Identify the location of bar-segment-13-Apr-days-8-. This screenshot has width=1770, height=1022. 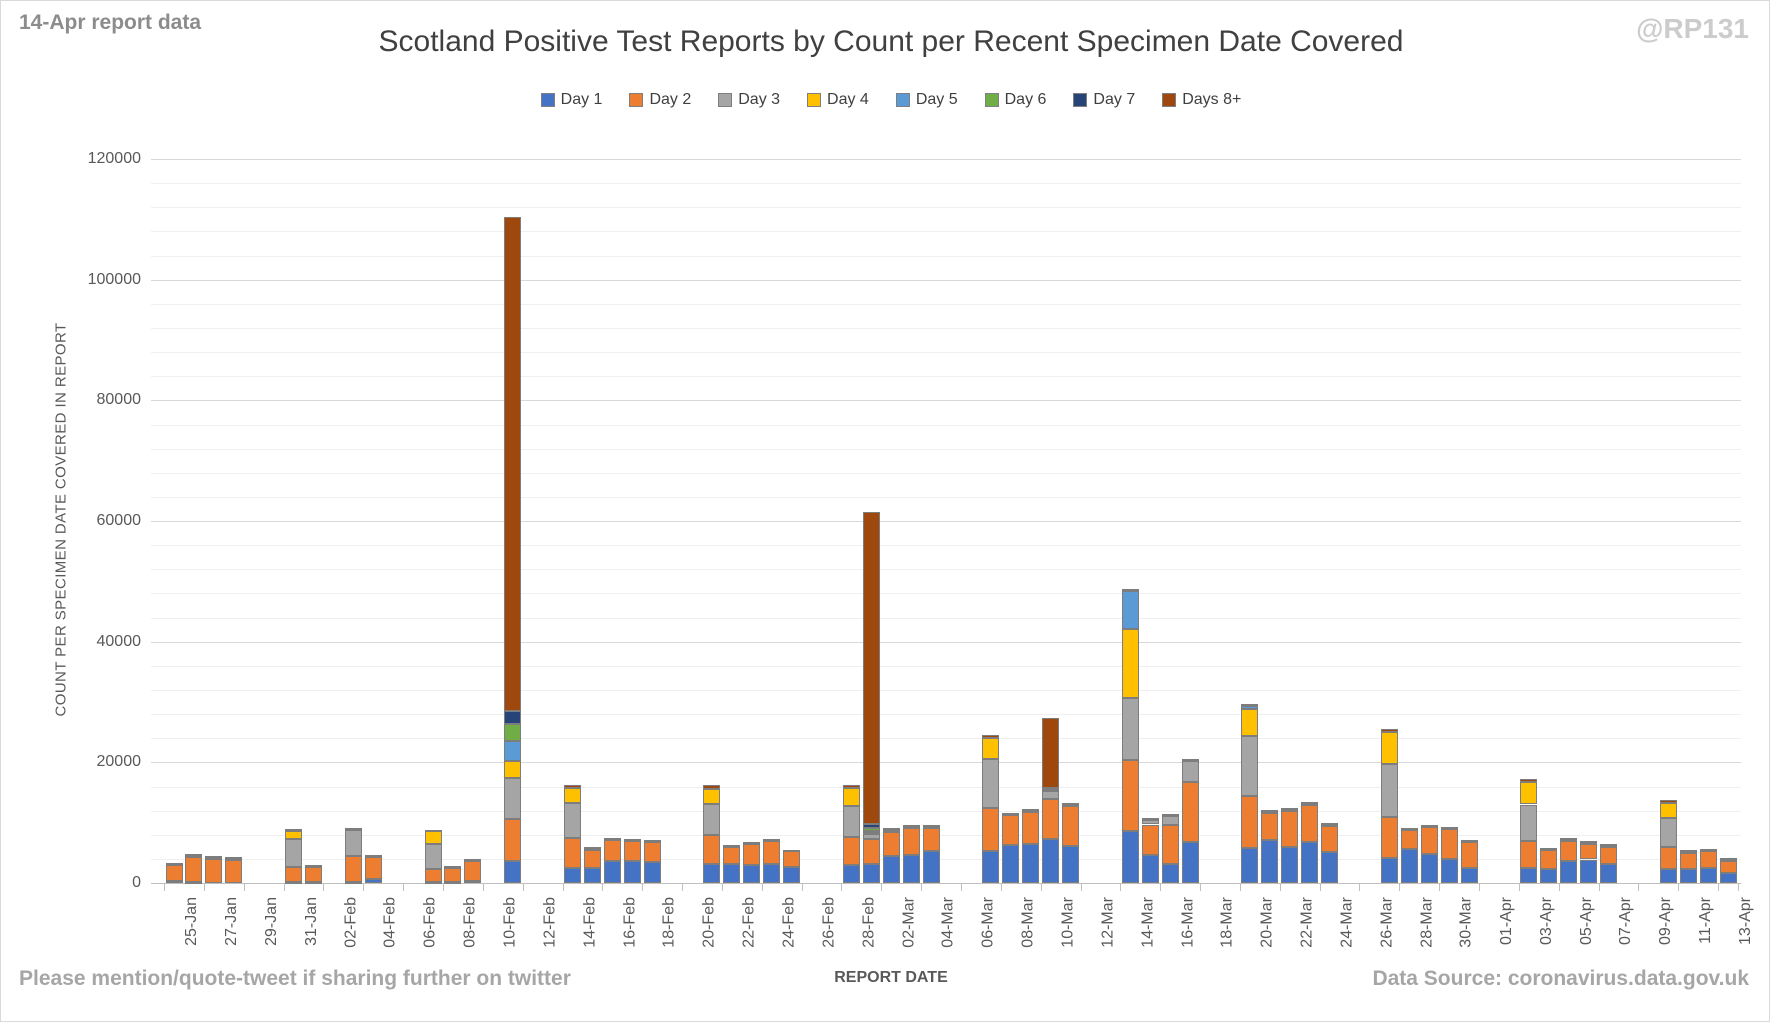
(1728, 858).